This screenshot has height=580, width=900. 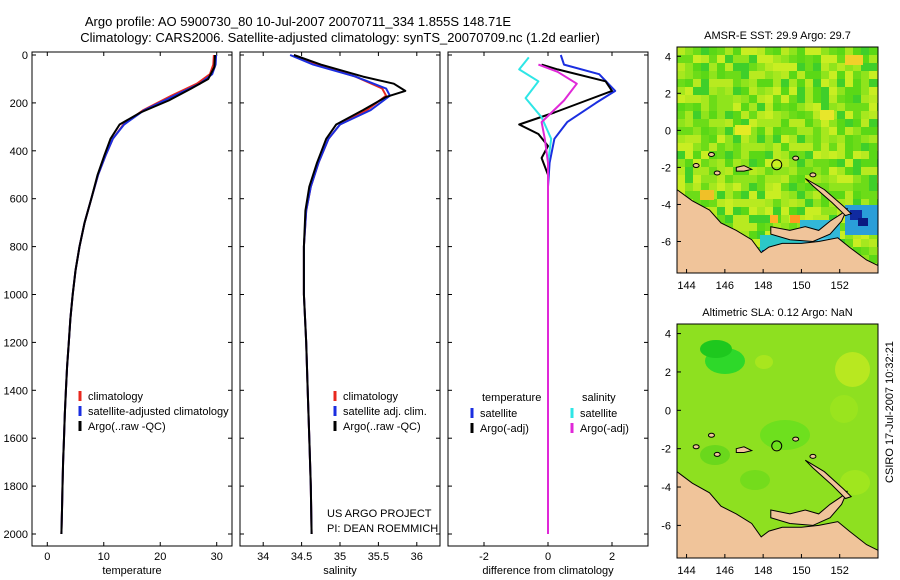 I want to click on x-tick-label: 36, so click(x=417, y=557).